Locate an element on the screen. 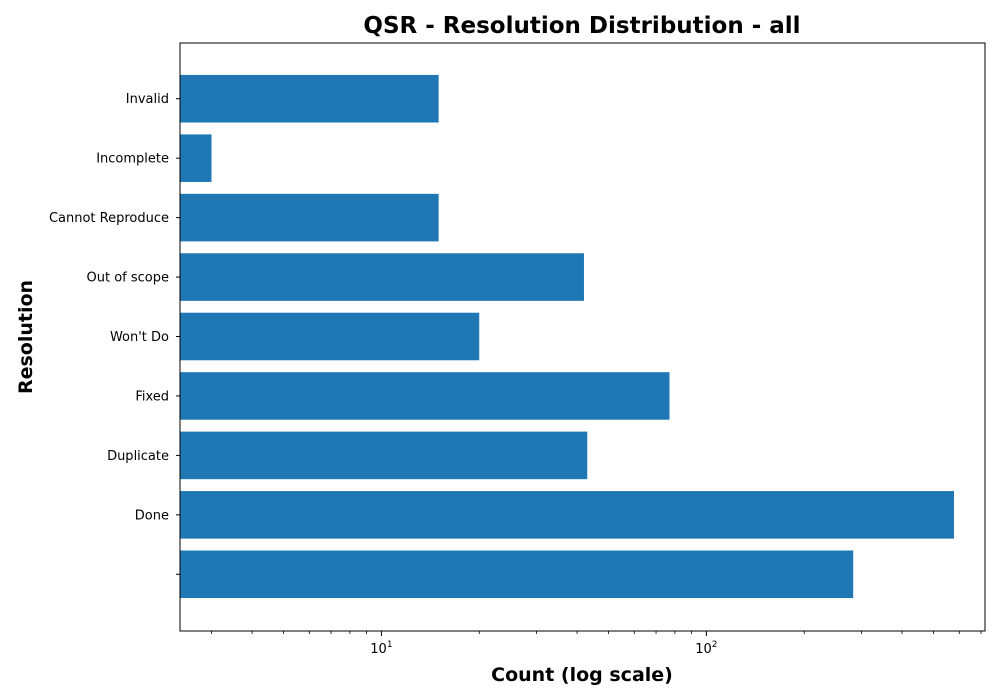  y-tick-label: Duplicate is located at coordinates (138, 456).